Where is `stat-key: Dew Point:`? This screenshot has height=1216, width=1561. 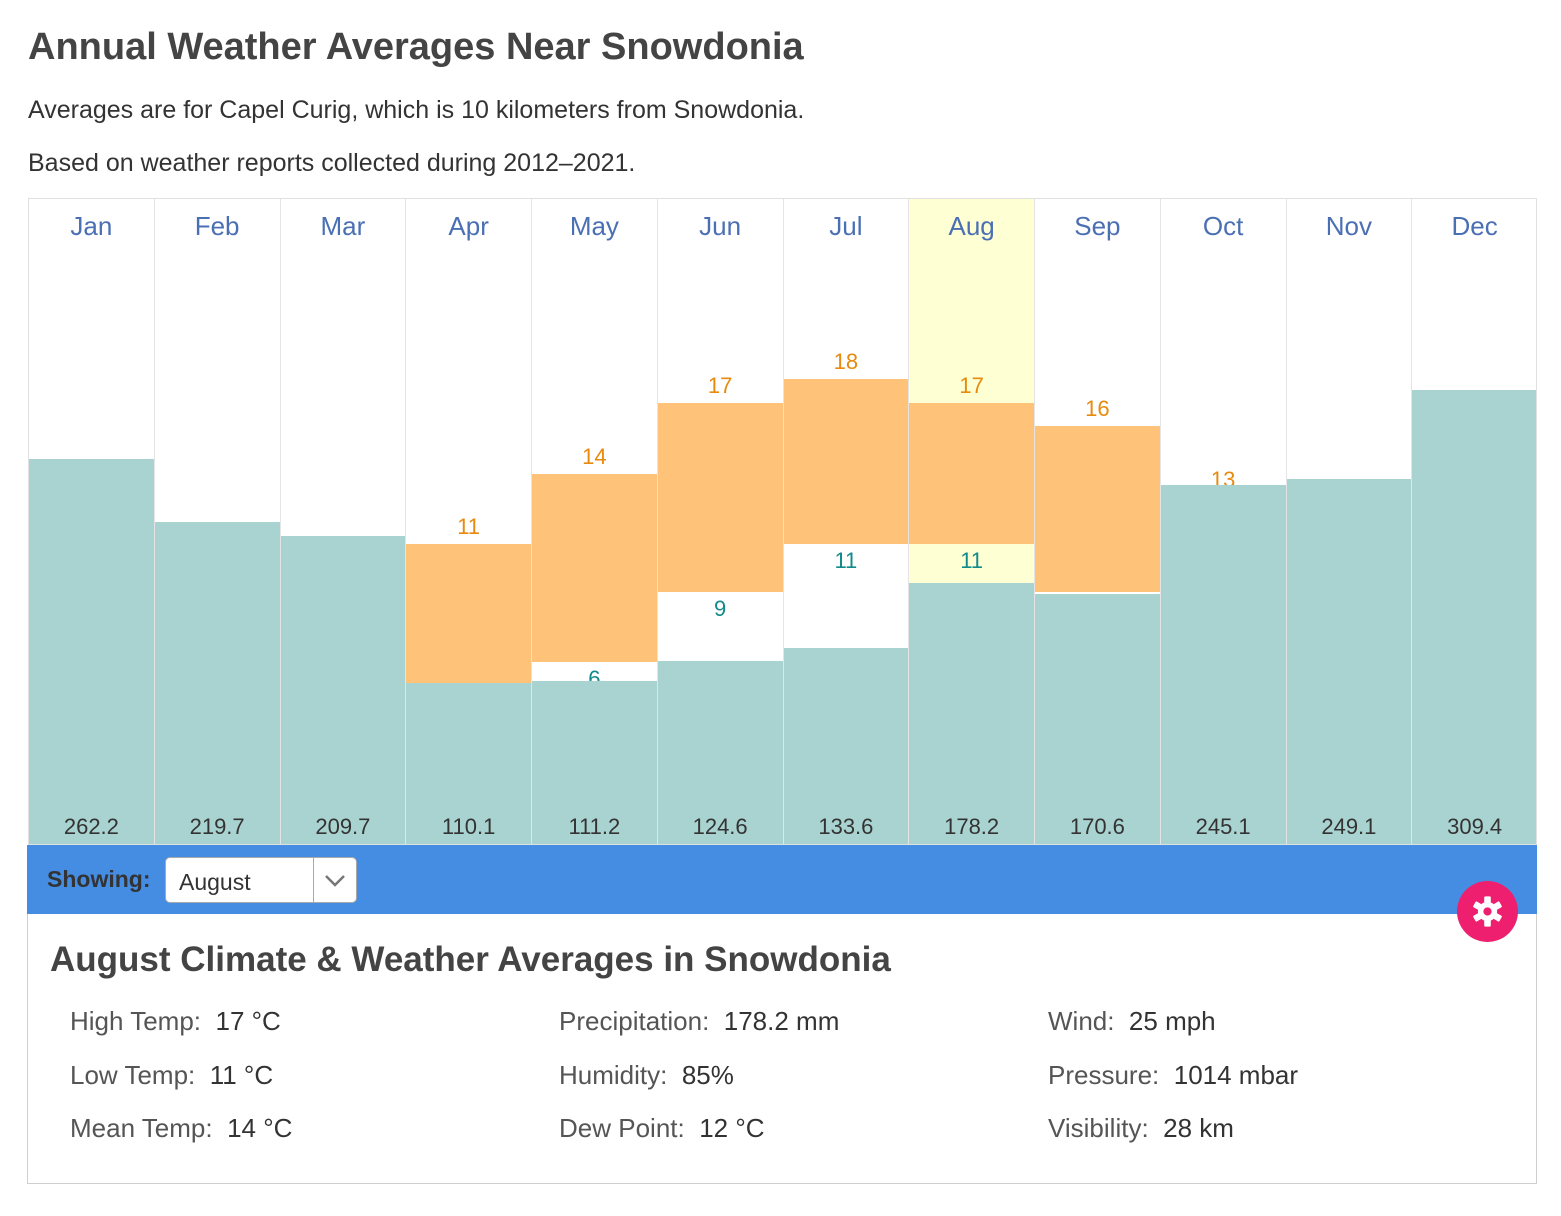
stat-key: Dew Point: is located at coordinates (625, 1128).